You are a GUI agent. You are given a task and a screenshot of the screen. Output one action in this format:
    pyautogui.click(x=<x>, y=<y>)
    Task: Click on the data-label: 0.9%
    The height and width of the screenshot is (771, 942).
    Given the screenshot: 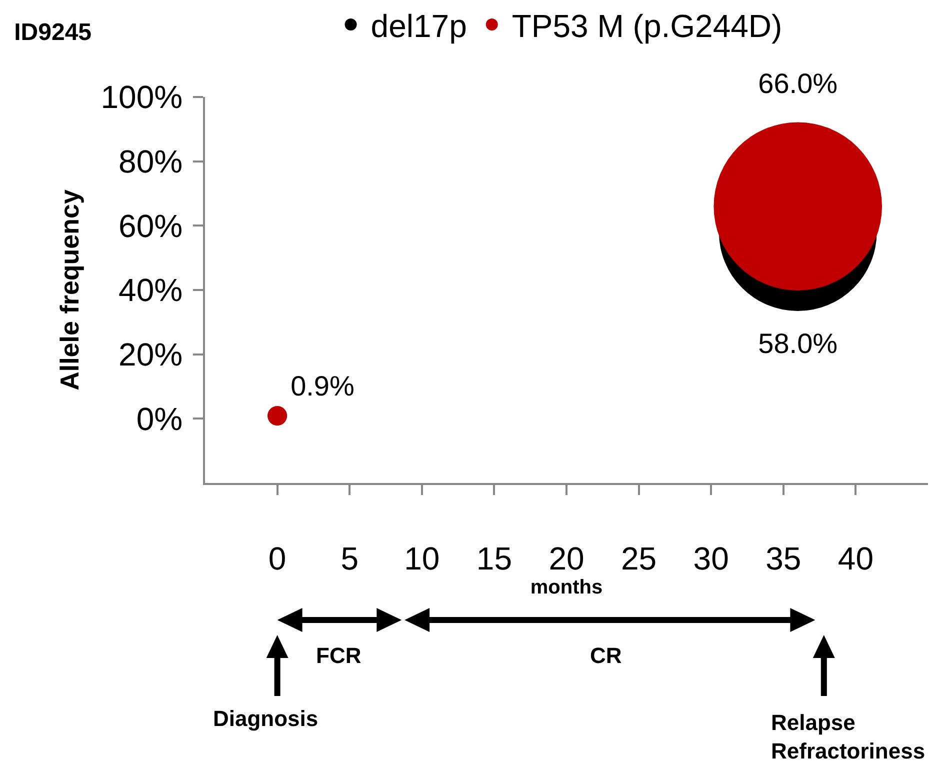 What is the action you would take?
    pyautogui.click(x=322, y=386)
    